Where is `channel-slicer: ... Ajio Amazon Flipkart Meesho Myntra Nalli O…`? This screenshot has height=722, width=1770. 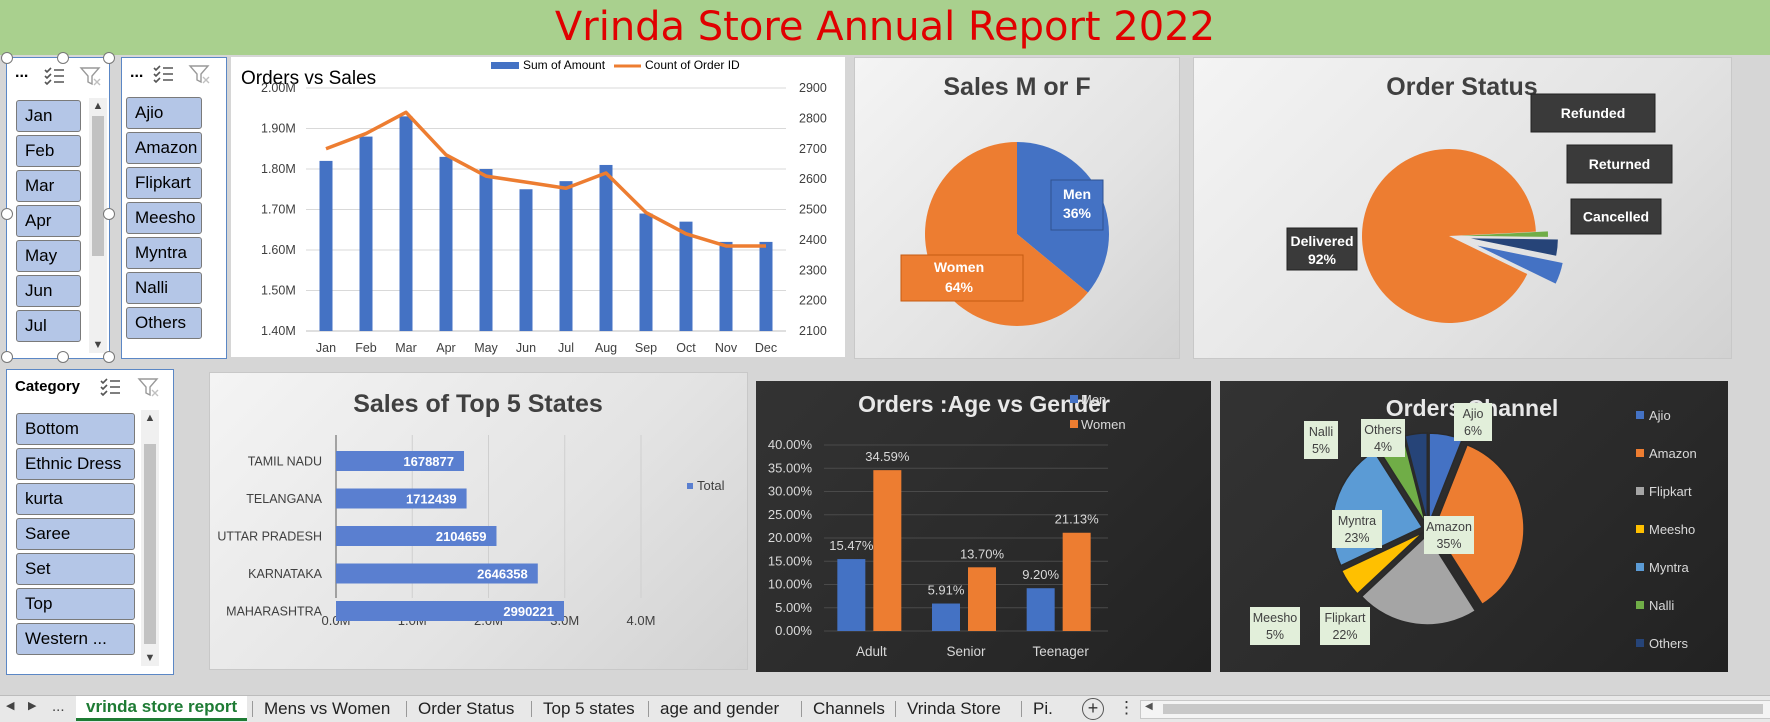
channel-slicer: ... Ajio Amazon Flipkart Meesho Myntra Nalli O… is located at coordinates (174, 208).